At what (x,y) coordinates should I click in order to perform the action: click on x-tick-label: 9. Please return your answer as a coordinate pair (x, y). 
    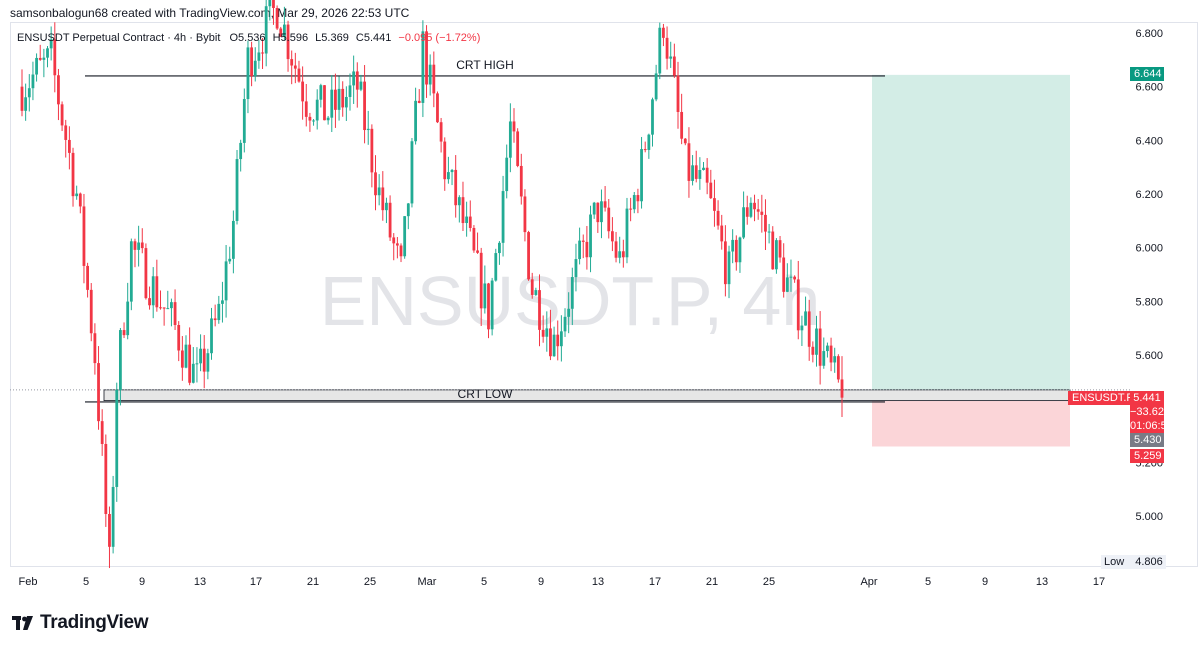
    Looking at the image, I should click on (142, 582).